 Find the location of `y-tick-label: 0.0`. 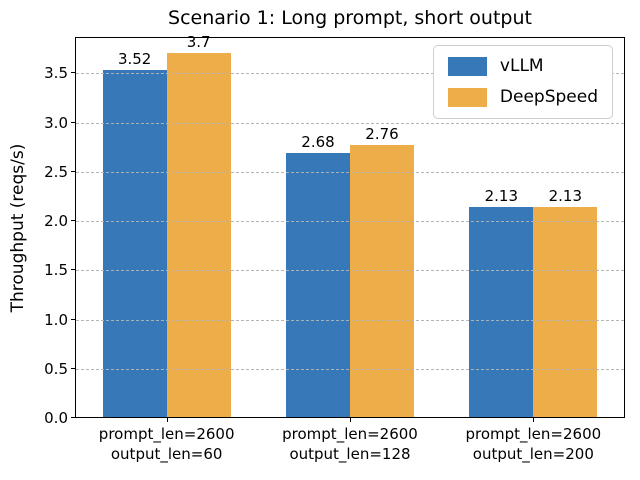

y-tick-label: 0.0 is located at coordinates (56, 418).